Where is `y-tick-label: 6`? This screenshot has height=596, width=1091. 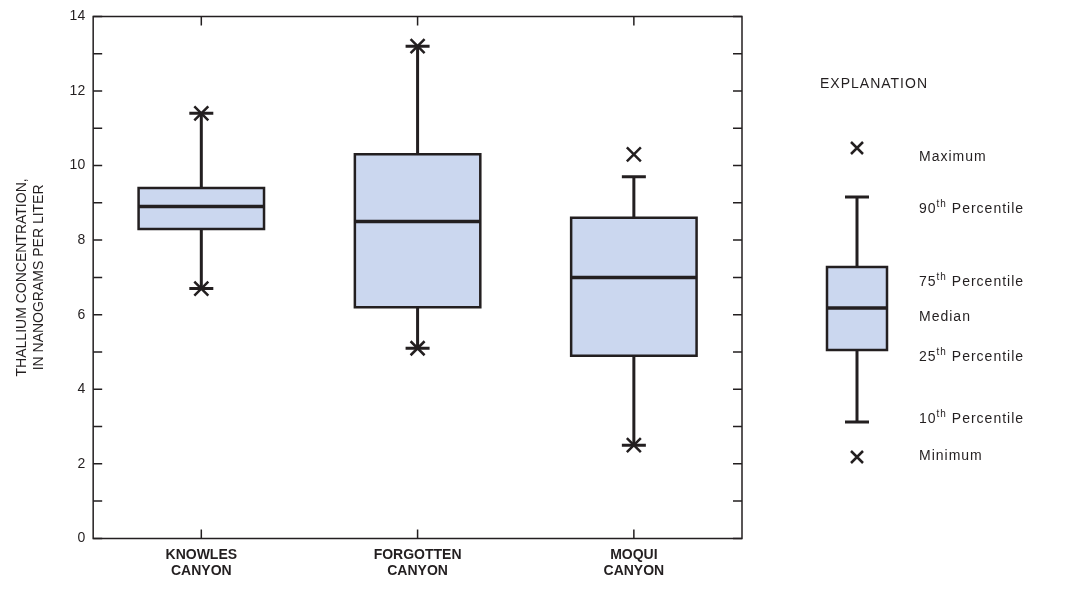 y-tick-label: 6 is located at coordinates (81, 313).